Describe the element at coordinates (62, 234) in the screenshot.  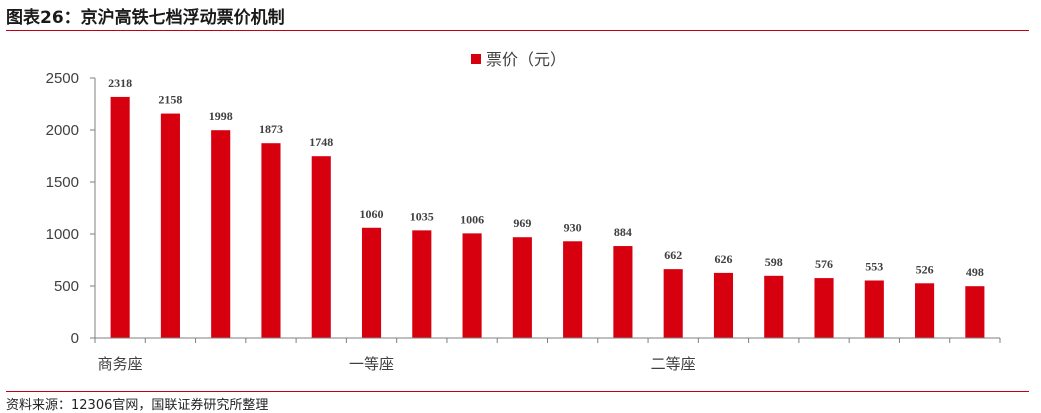
I see `y-tick-label: 1000` at that location.